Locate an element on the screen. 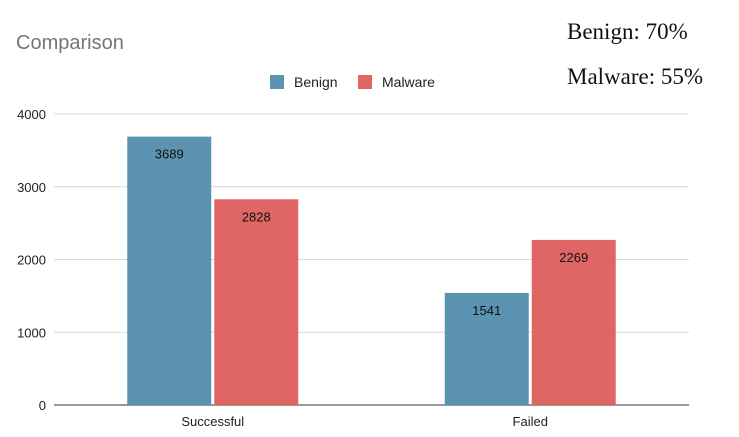 This screenshot has height=437, width=739. x-tick-label: Failed is located at coordinates (530, 421).